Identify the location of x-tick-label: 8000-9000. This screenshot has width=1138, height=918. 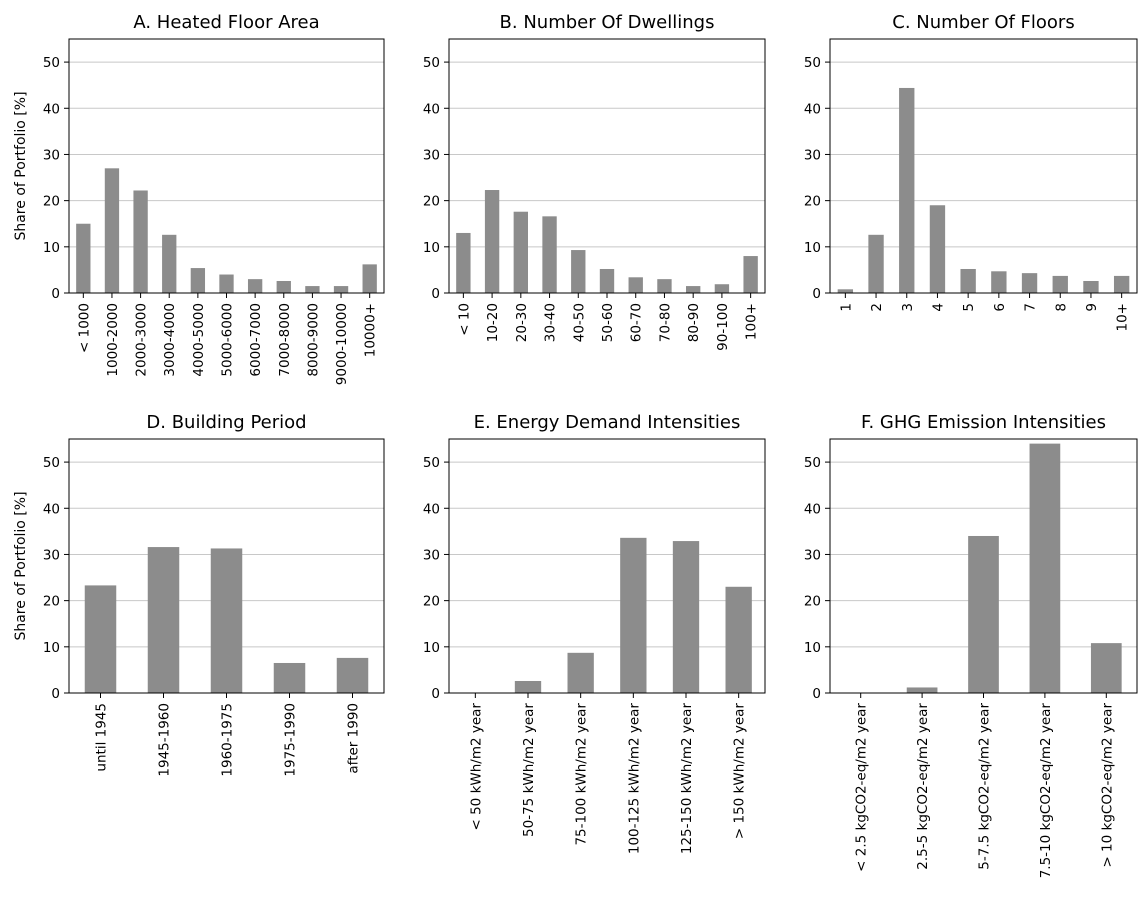
(313, 340).